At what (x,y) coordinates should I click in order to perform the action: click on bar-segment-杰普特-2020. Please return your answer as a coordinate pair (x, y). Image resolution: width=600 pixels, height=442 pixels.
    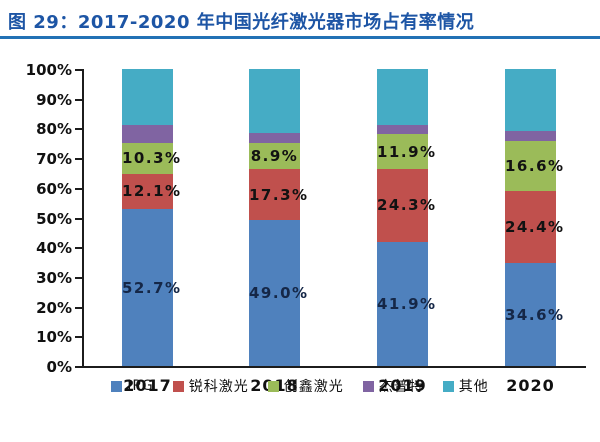
    Looking at the image, I should click on (530, 136).